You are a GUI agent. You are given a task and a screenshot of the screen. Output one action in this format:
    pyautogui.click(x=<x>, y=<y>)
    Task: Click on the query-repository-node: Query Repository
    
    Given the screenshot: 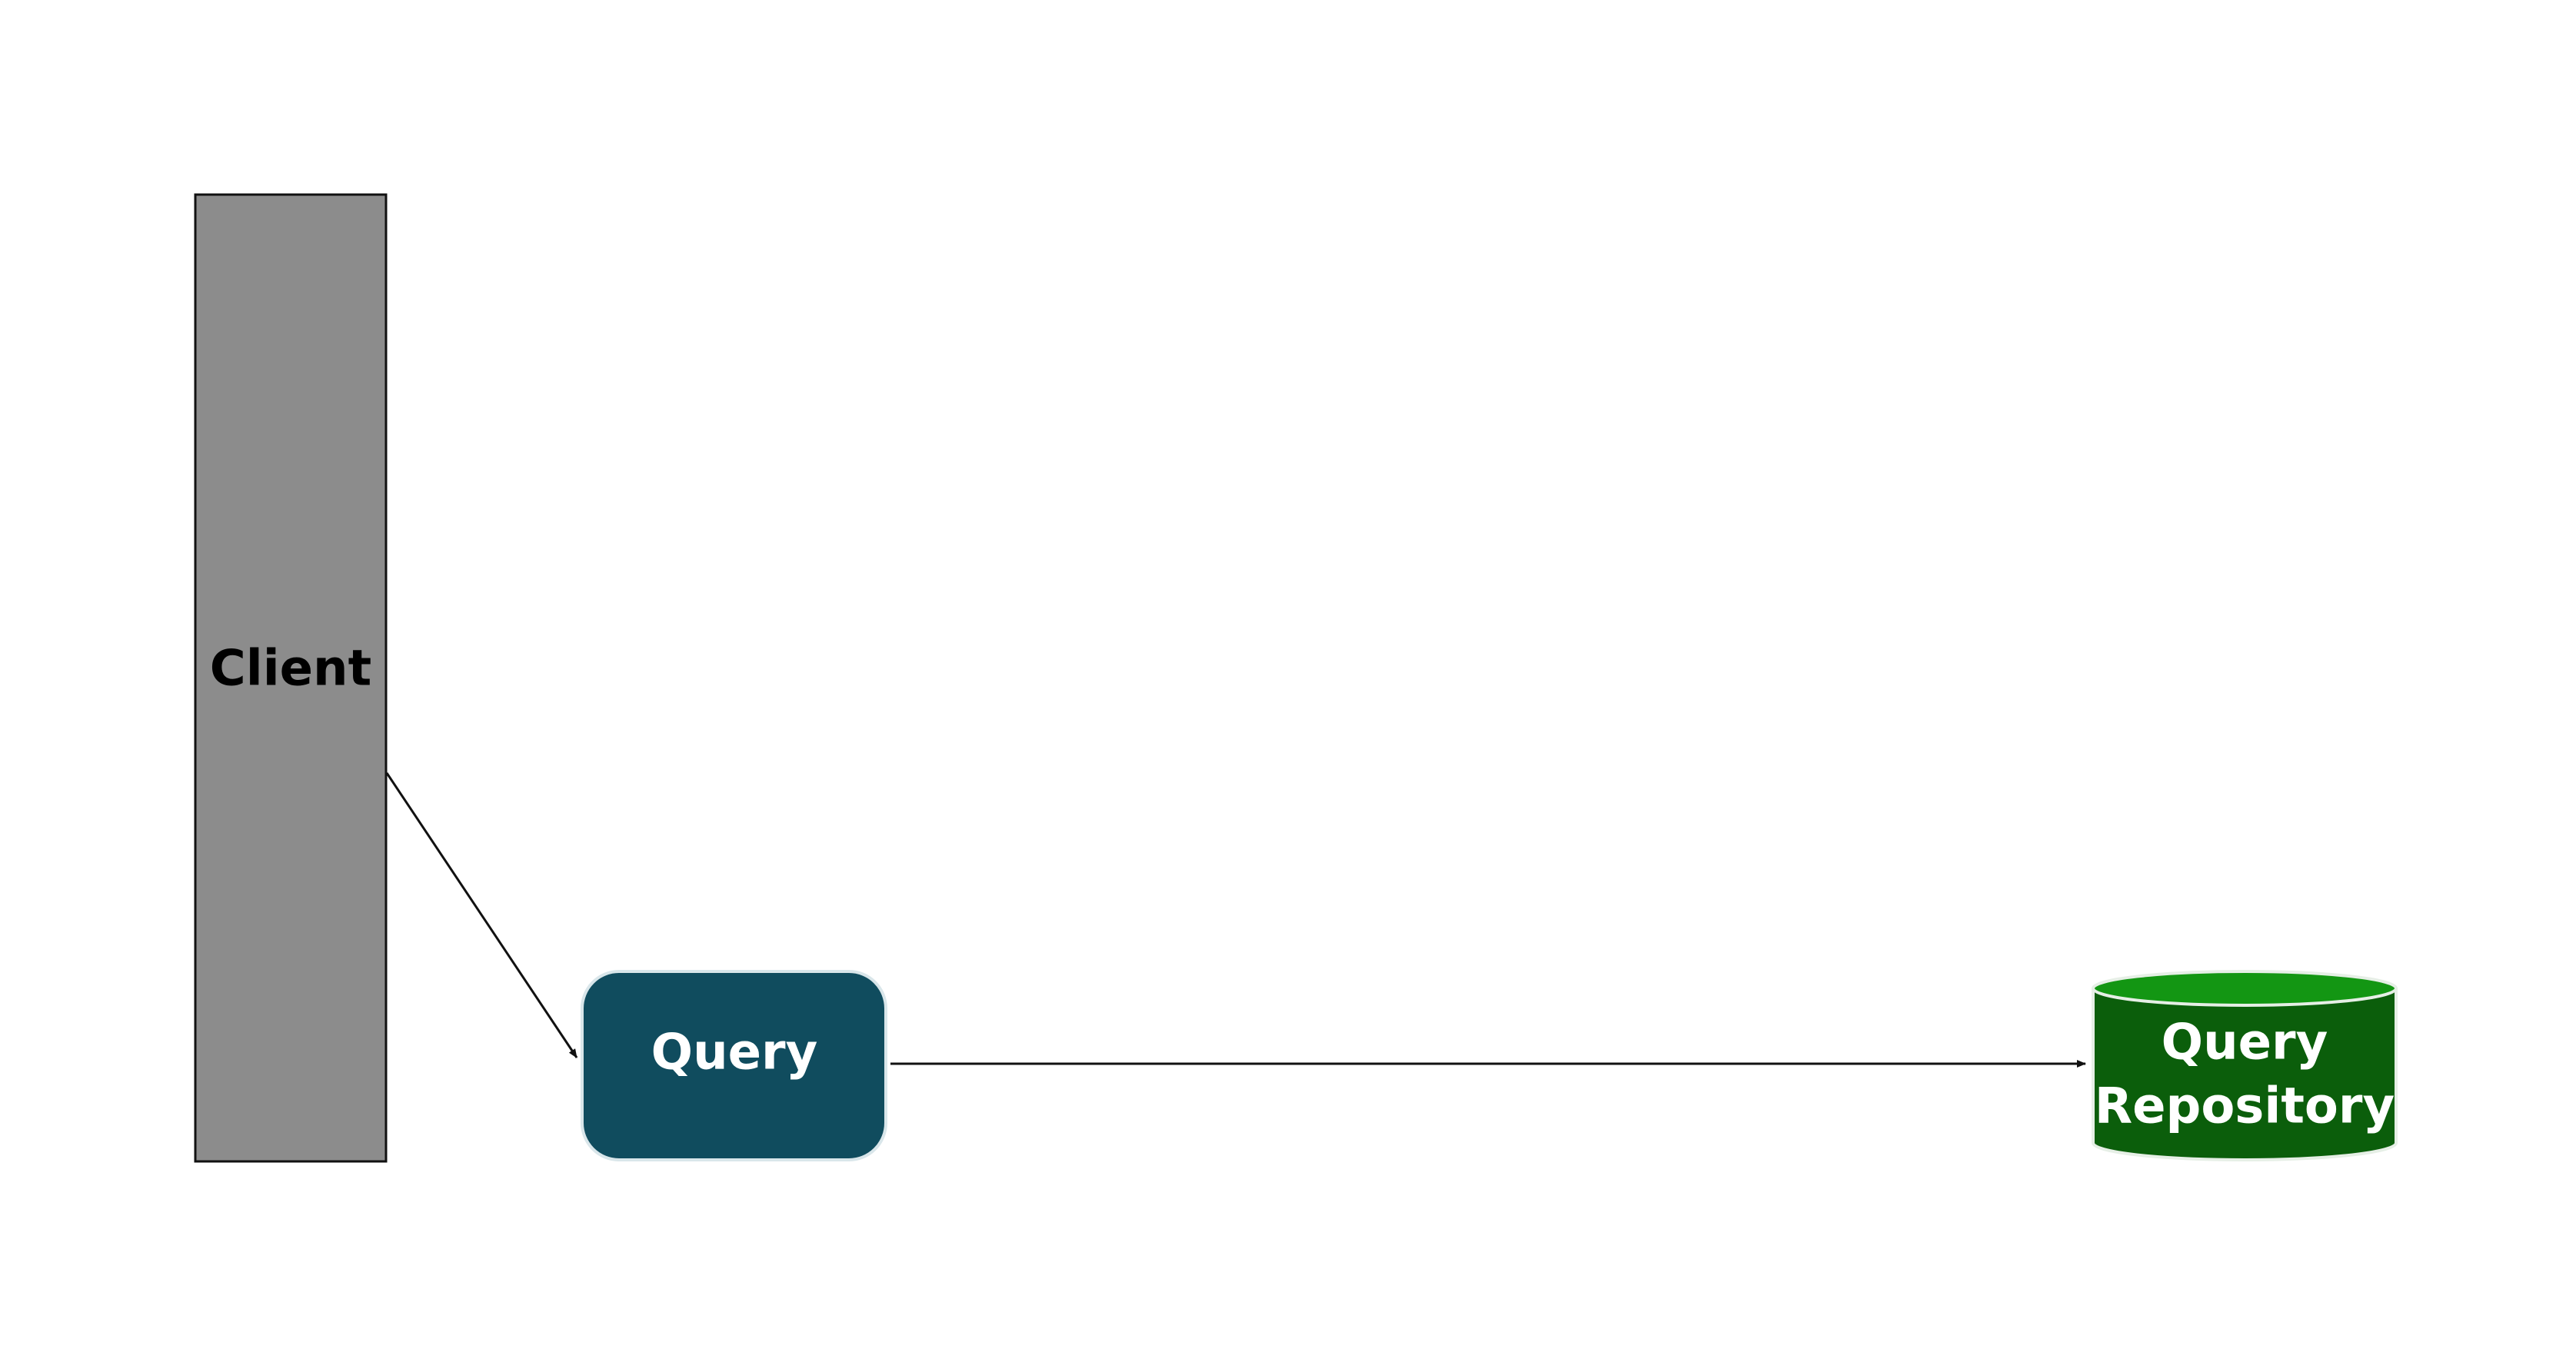 What is the action you would take?
    pyautogui.click(x=2245, y=1065)
    